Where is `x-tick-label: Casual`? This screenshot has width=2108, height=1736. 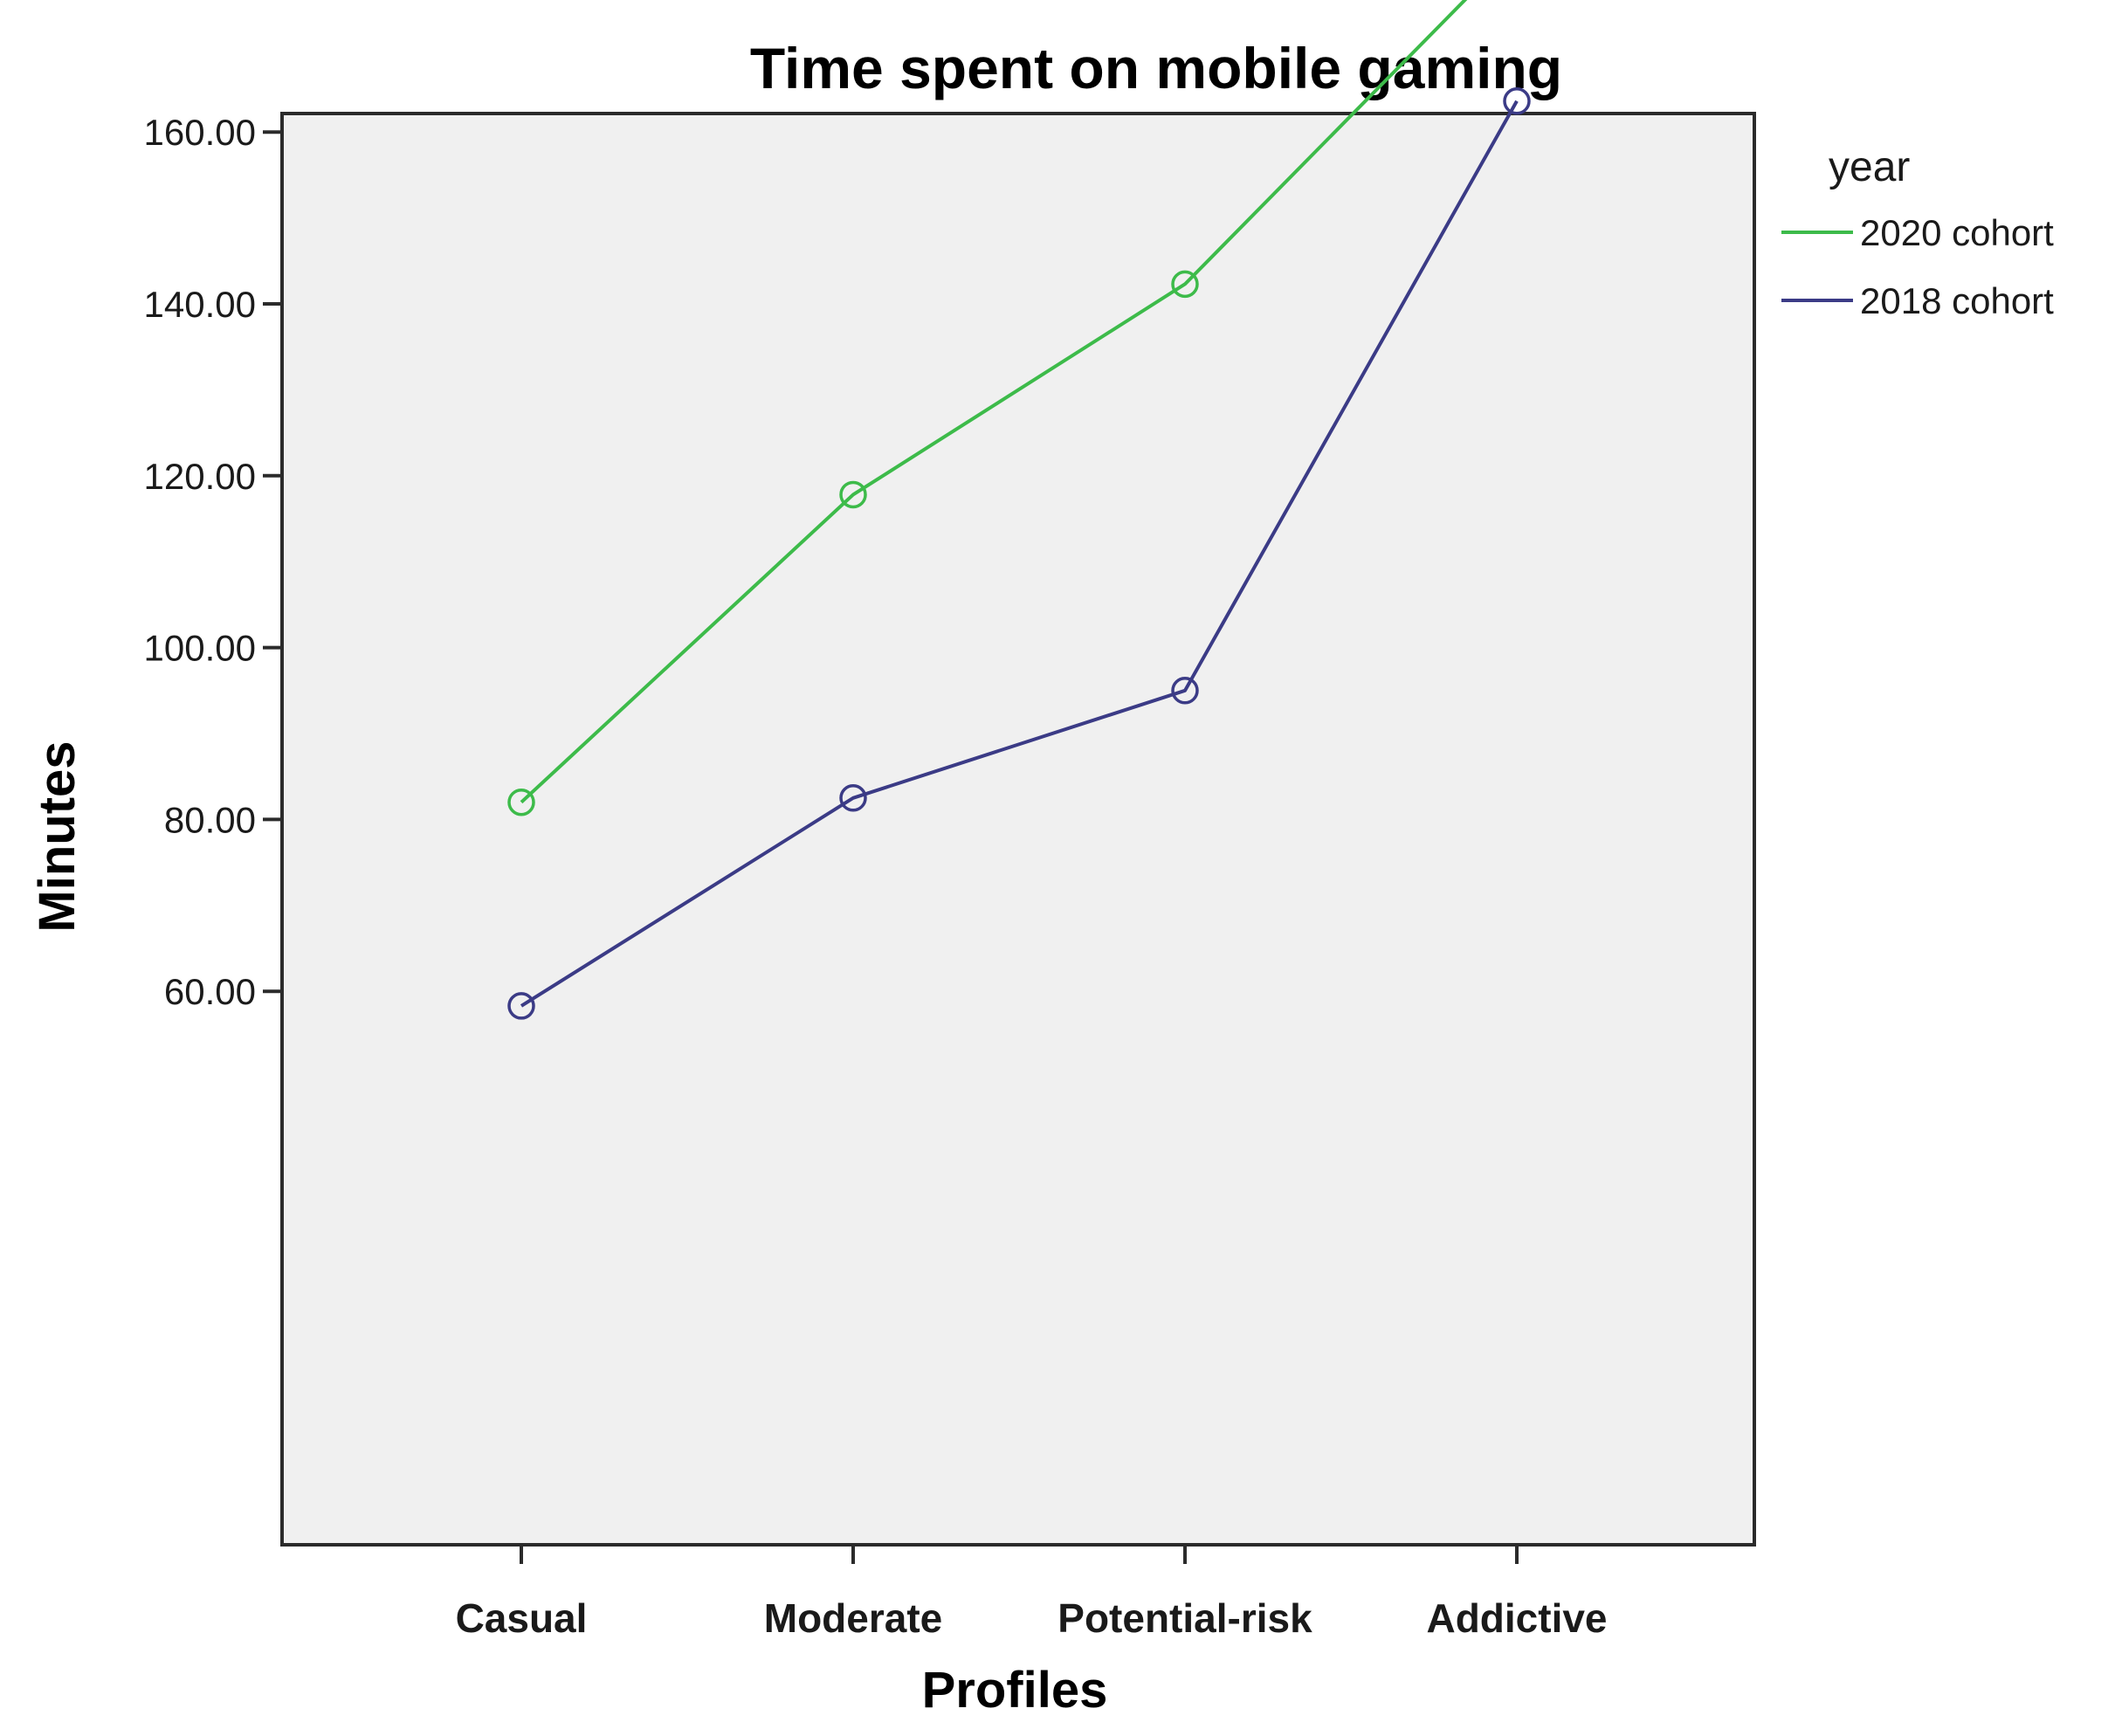 x-tick-label: Casual is located at coordinates (522, 1618).